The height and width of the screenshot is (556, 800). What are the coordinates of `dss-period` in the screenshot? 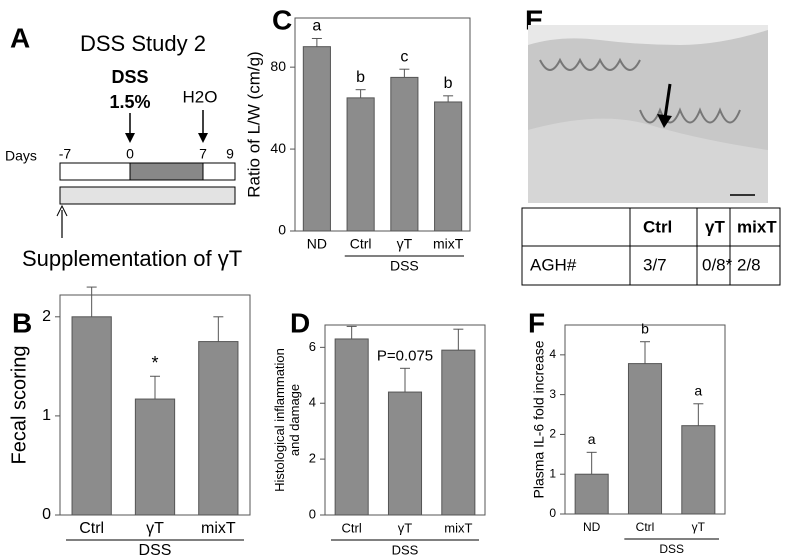 It's located at (166, 171).